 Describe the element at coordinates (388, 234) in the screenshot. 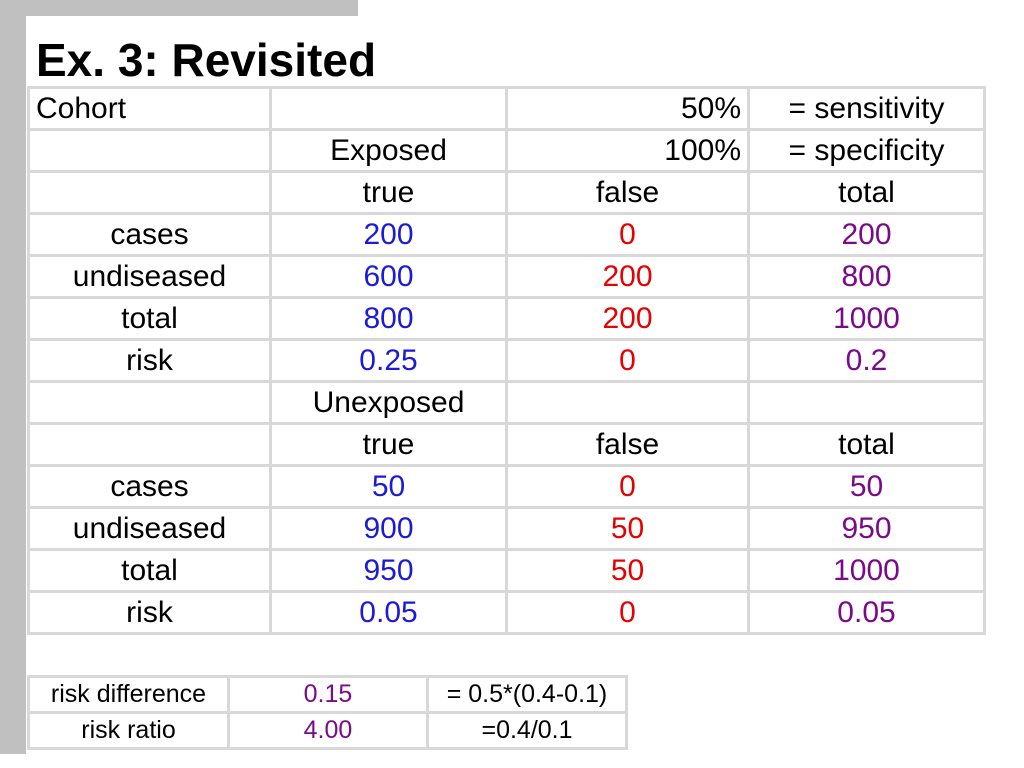

I see `true-value: 200` at that location.